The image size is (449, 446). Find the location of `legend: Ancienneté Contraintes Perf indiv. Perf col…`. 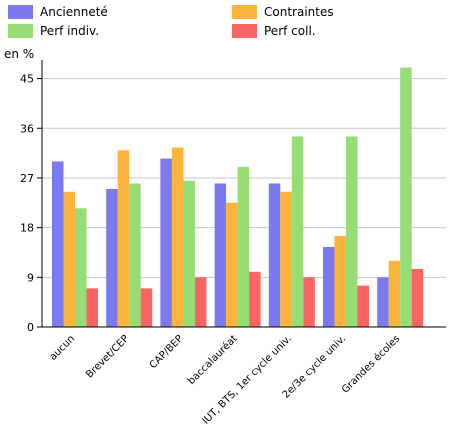

legend: Ancienneté Contraintes Perf indiv. Perf col… is located at coordinates (171, 21).